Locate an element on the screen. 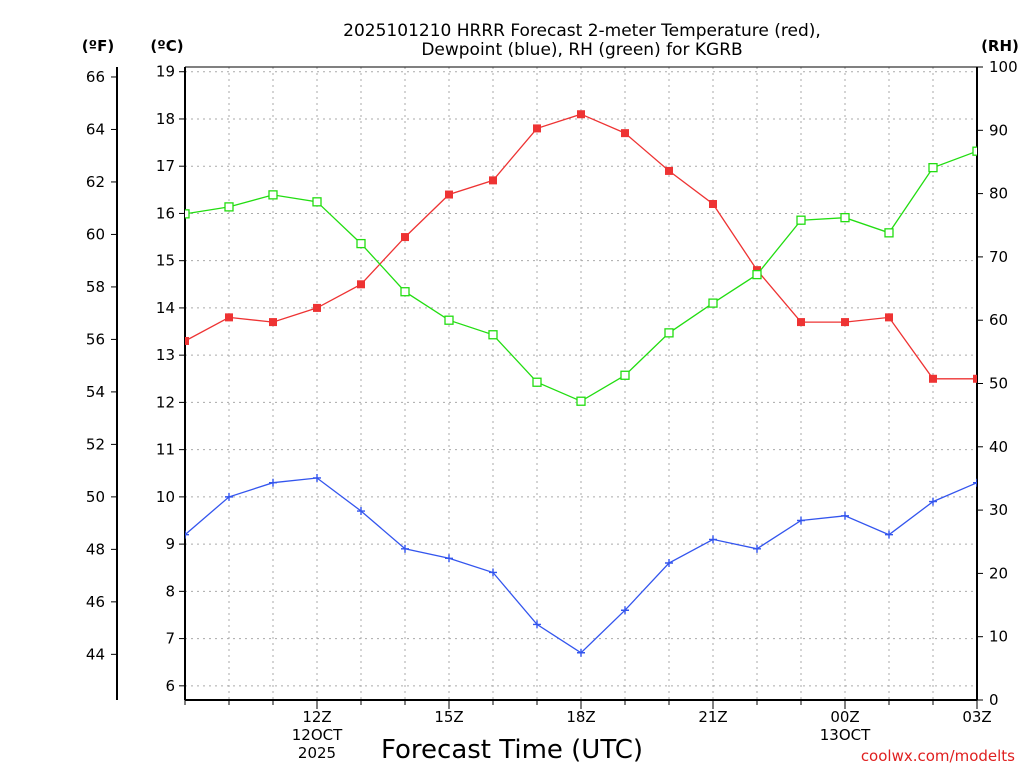  x-tick-label: 12OCT is located at coordinates (317, 735).